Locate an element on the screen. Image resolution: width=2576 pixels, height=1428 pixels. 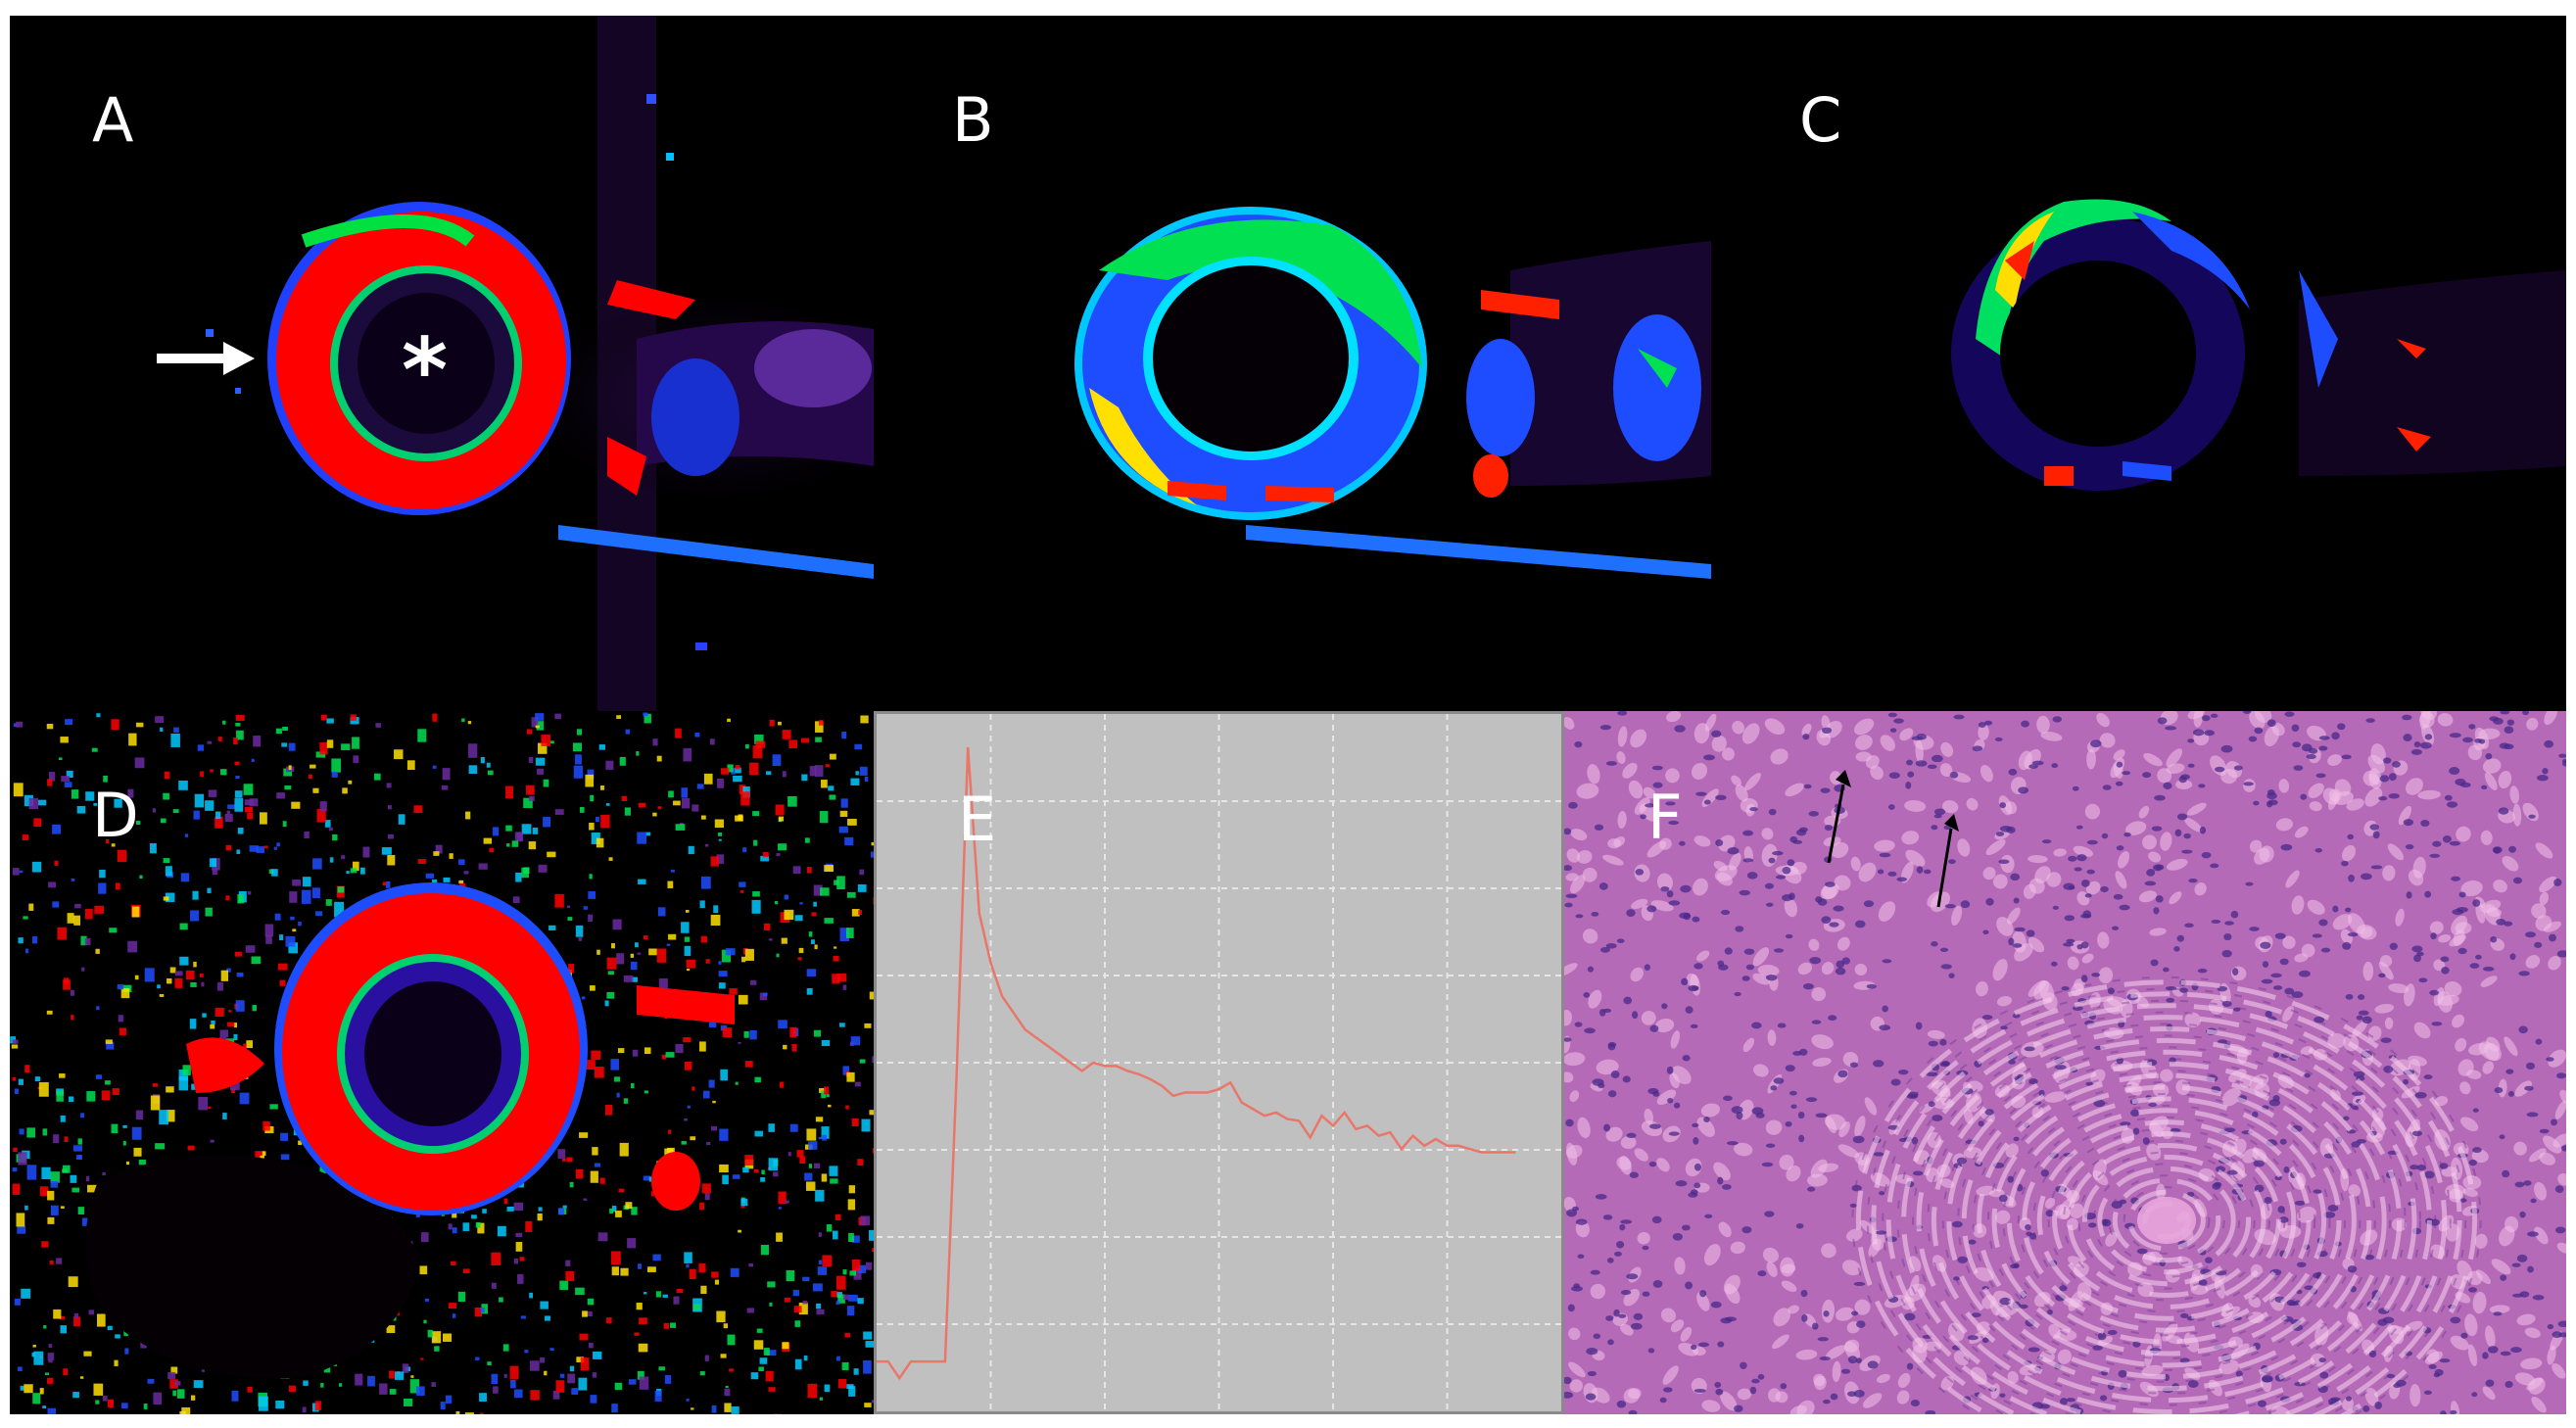
panel-label-f: F is located at coordinates (1665, 817).